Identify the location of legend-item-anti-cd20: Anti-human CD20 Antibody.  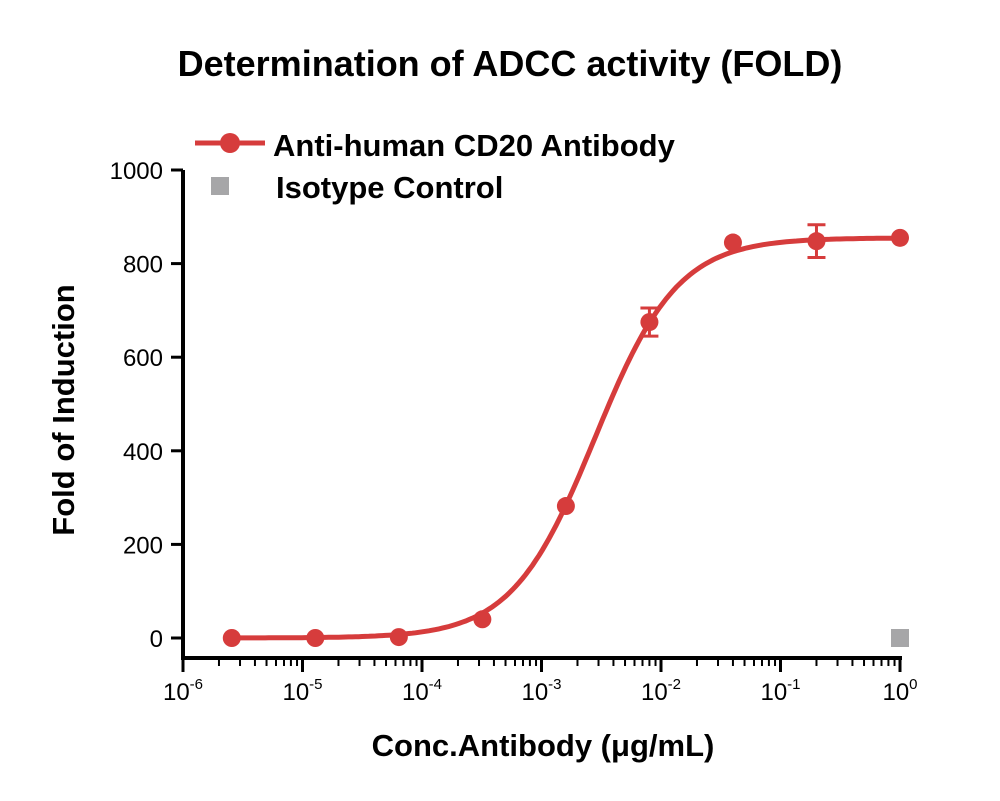
(435, 145).